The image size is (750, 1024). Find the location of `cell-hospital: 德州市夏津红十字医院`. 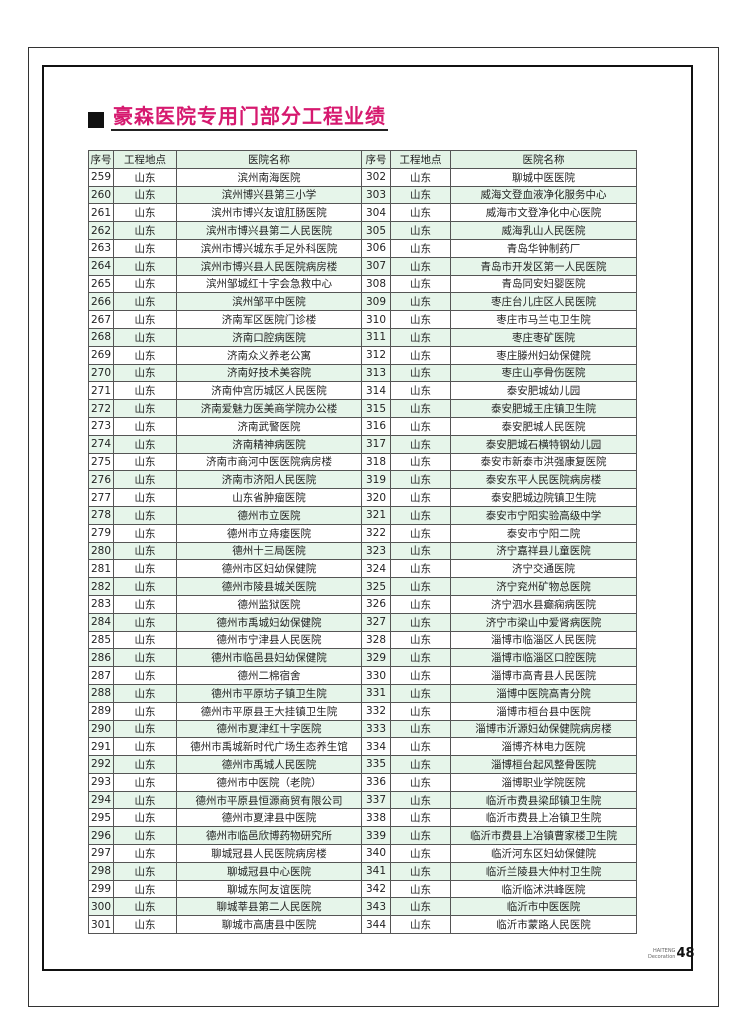

cell-hospital: 德州市夏津红十字医院 is located at coordinates (269, 729).